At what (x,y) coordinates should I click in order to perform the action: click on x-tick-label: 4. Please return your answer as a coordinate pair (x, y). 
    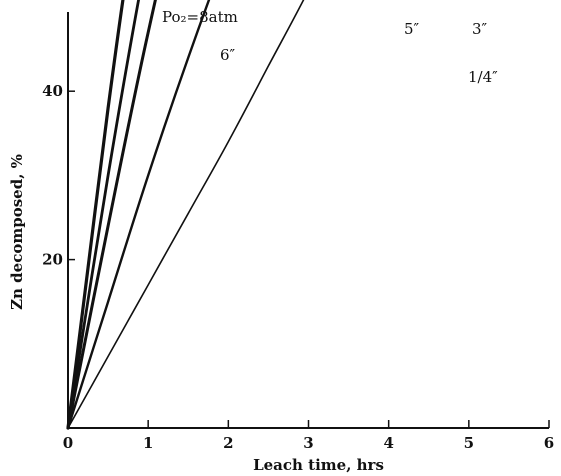
    Looking at the image, I should click on (388, 443).